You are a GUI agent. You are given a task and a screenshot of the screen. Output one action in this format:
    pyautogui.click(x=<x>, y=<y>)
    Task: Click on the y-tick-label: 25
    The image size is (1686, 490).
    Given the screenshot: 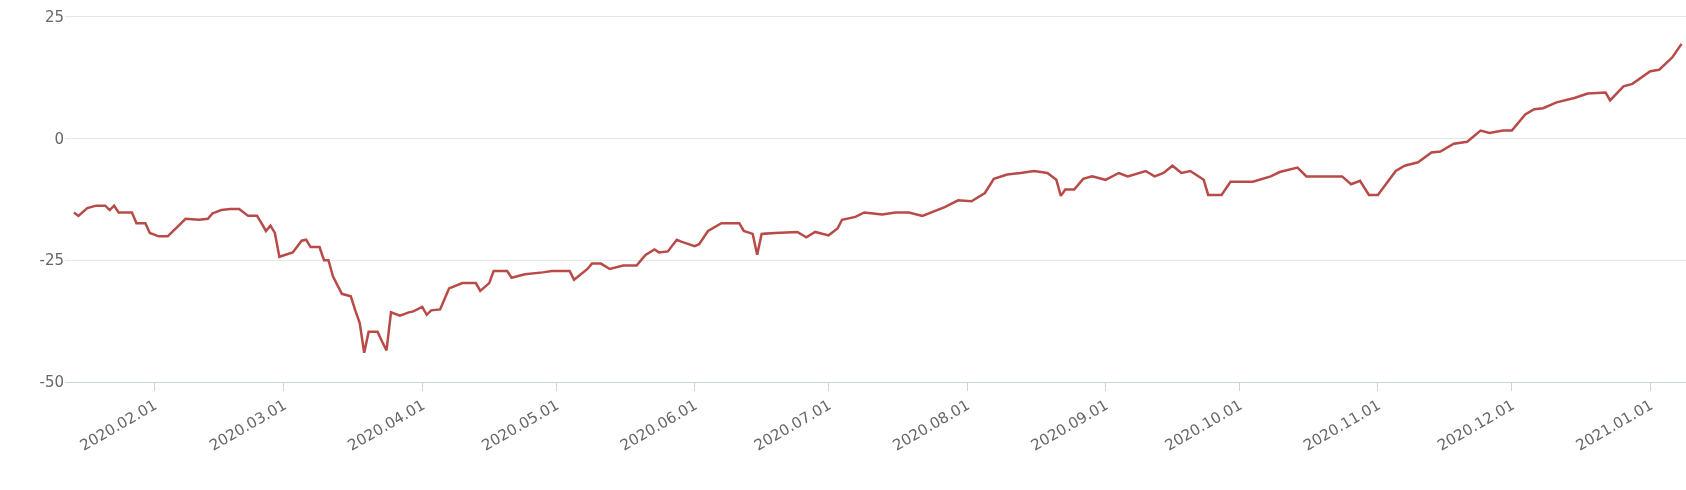 What is the action you would take?
    pyautogui.click(x=54, y=16)
    